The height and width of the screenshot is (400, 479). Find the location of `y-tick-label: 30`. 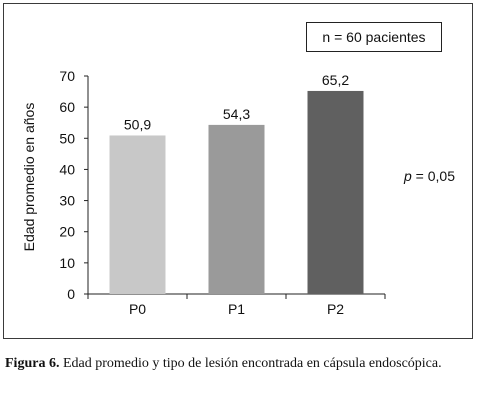

y-tick-label: 30 is located at coordinates (67, 201).